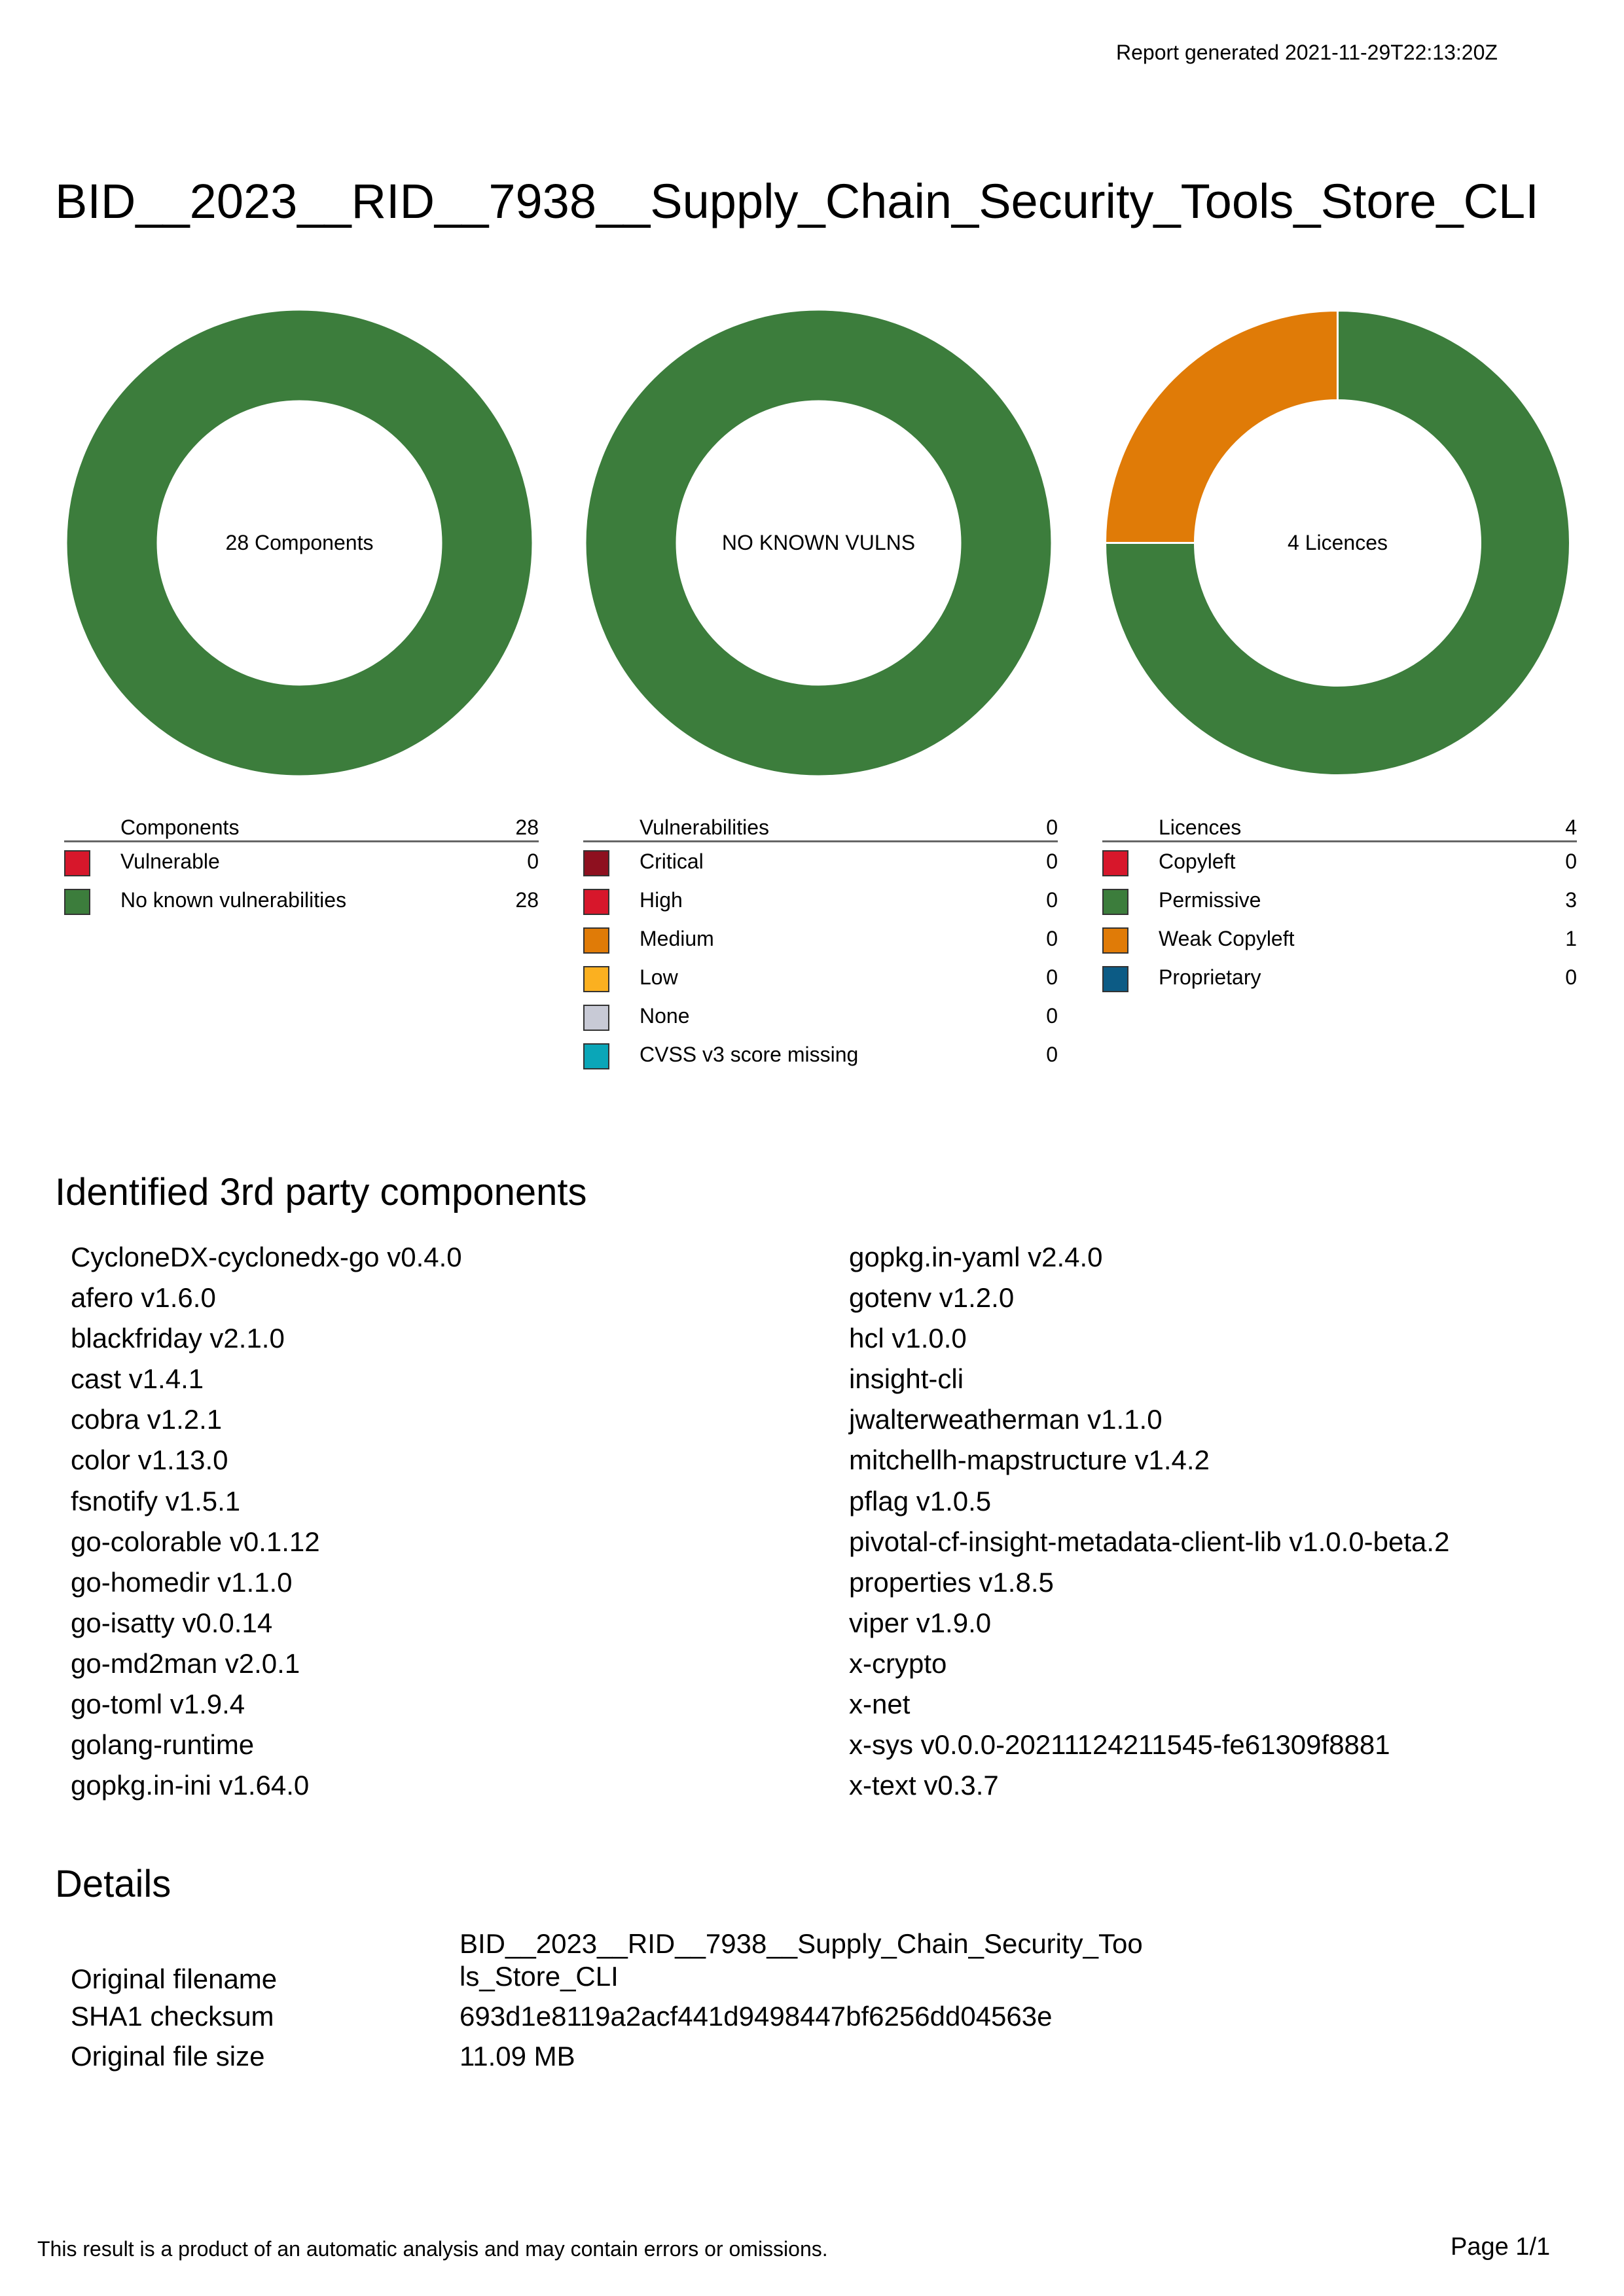 Image resolution: width=1624 pixels, height=2296 pixels. What do you see at coordinates (1210, 977) in the screenshot?
I see `legend-label: Proprietary` at bounding box center [1210, 977].